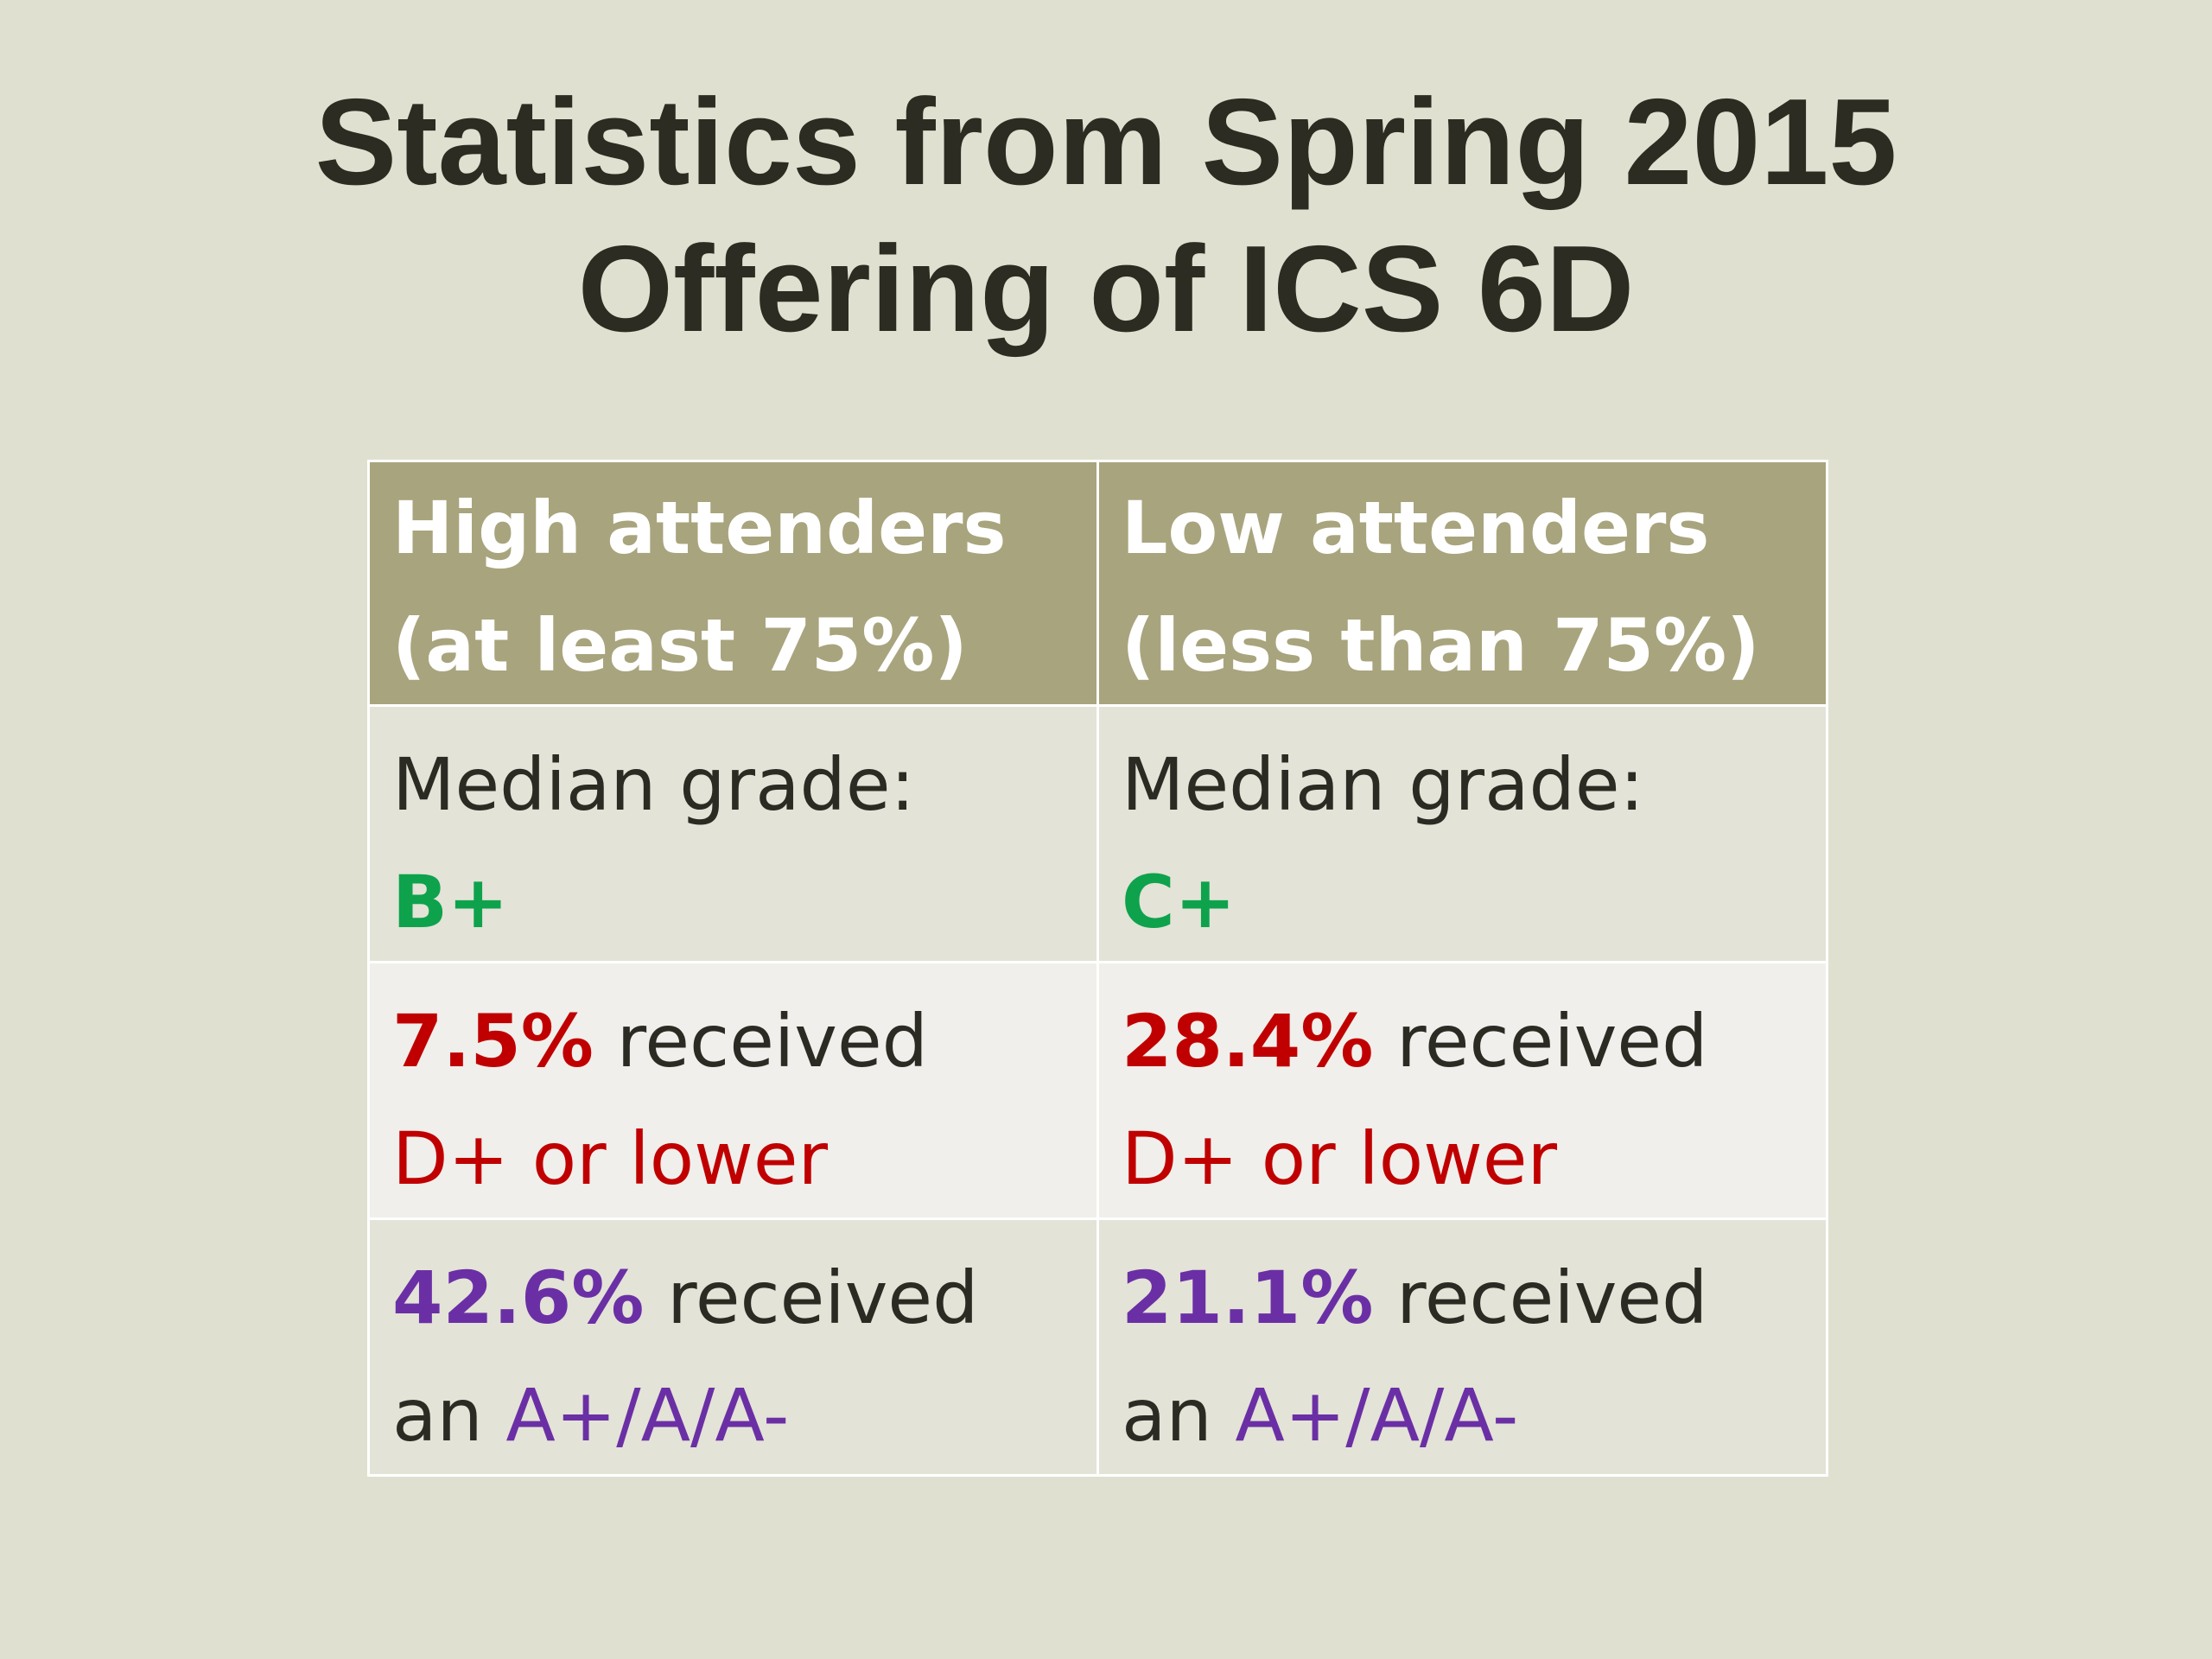  I want to click on low-grade-percent: 7.5%, so click(493, 1041).